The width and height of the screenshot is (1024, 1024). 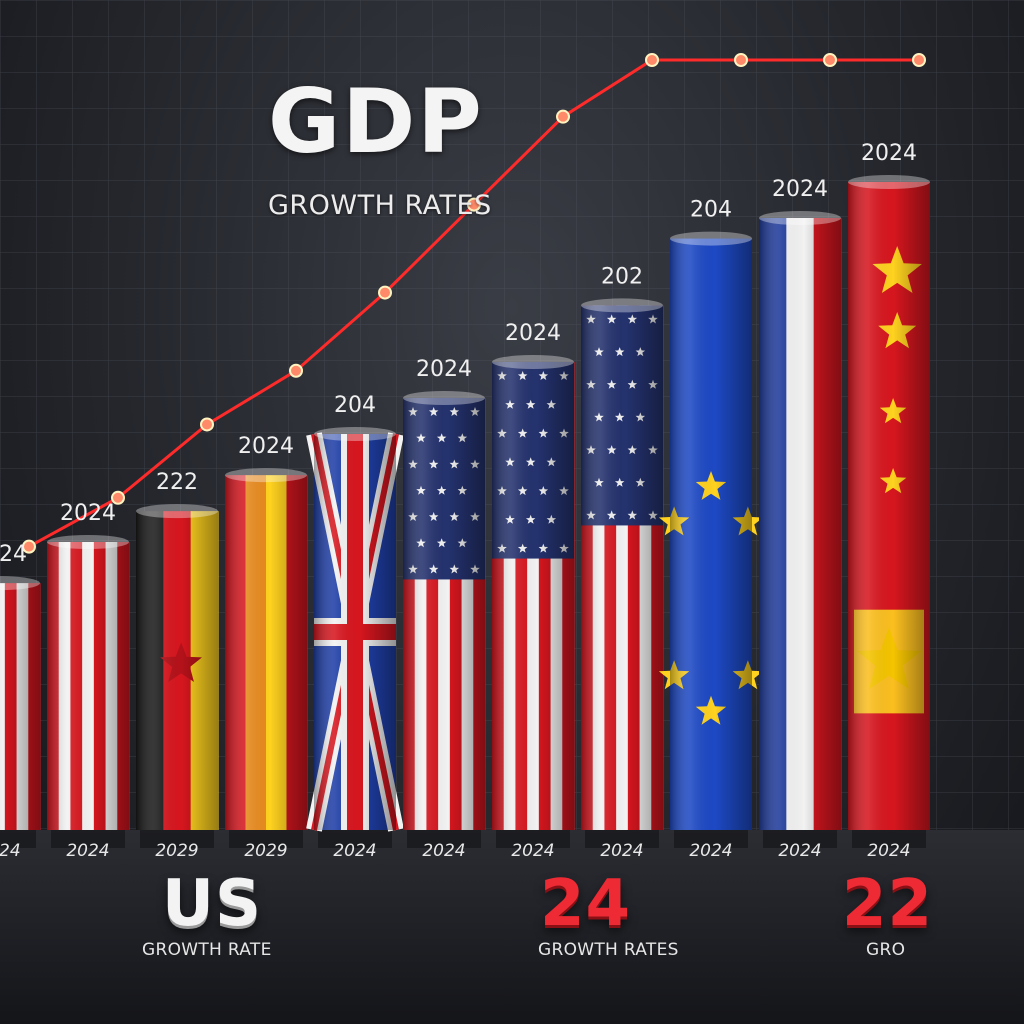 I want to click on us-caption: GROWTH RATE, so click(x=207, y=950).